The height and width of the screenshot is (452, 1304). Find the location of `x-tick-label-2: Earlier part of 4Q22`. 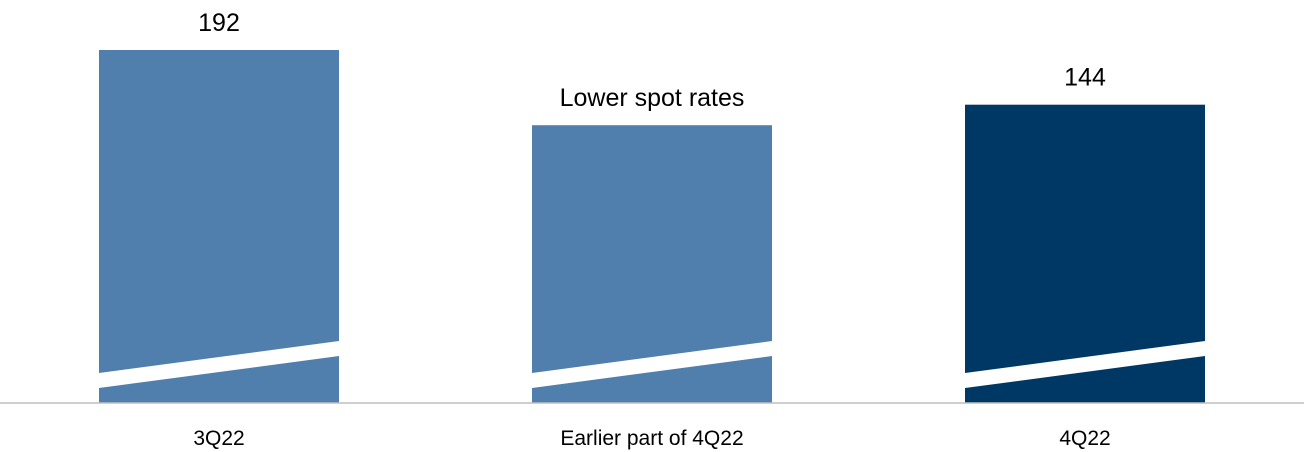

x-tick-label-2: Earlier part of 4Q22 is located at coordinates (651, 438).